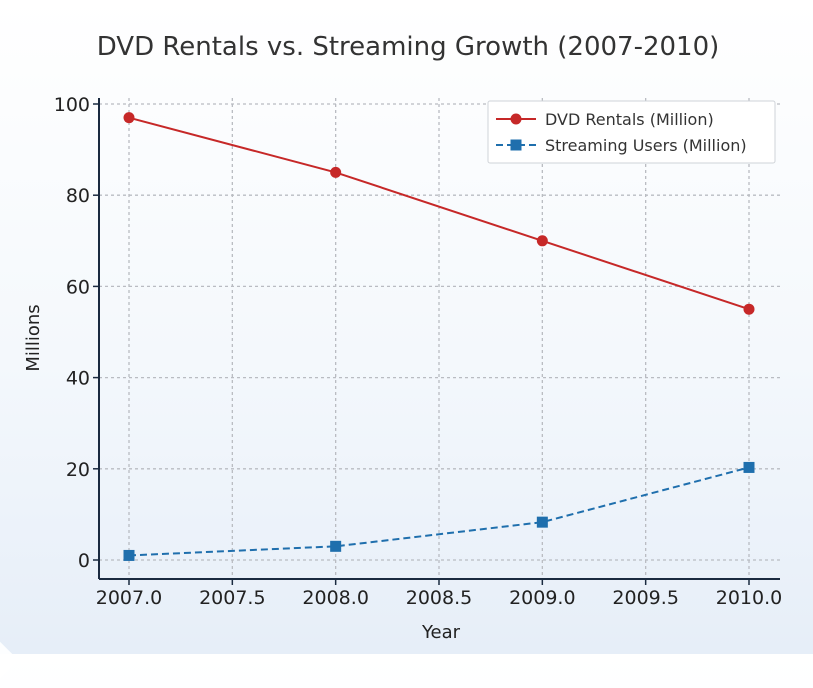 The image size is (813, 688). Describe the element at coordinates (629, 119) in the screenshot. I see `legend-label: DVD Rentals (Million)` at that location.